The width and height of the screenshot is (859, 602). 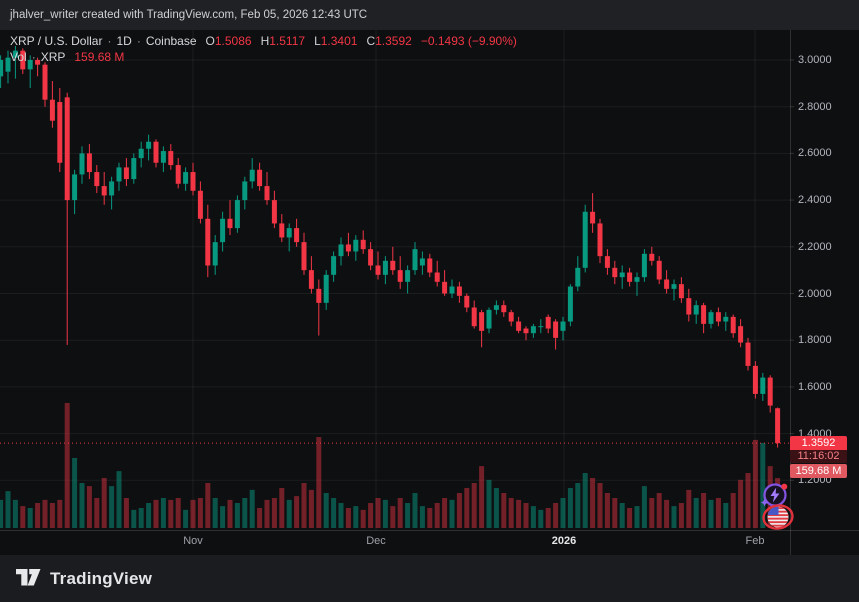 I want to click on last-price-badge: 1.3592 11:16:02, so click(x=818, y=449).